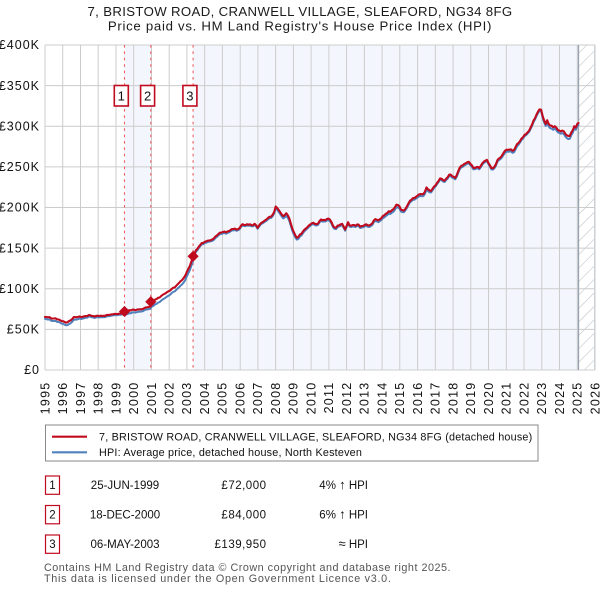 Image resolution: width=600 pixels, height=595 pixels. I want to click on svg-text: 1999, so click(116, 398).